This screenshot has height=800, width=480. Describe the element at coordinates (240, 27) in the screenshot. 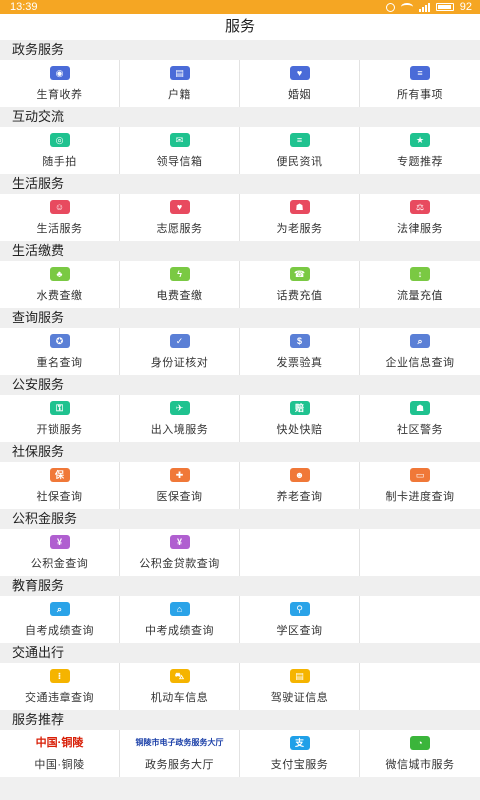

I see `page-title: 服务` at that location.